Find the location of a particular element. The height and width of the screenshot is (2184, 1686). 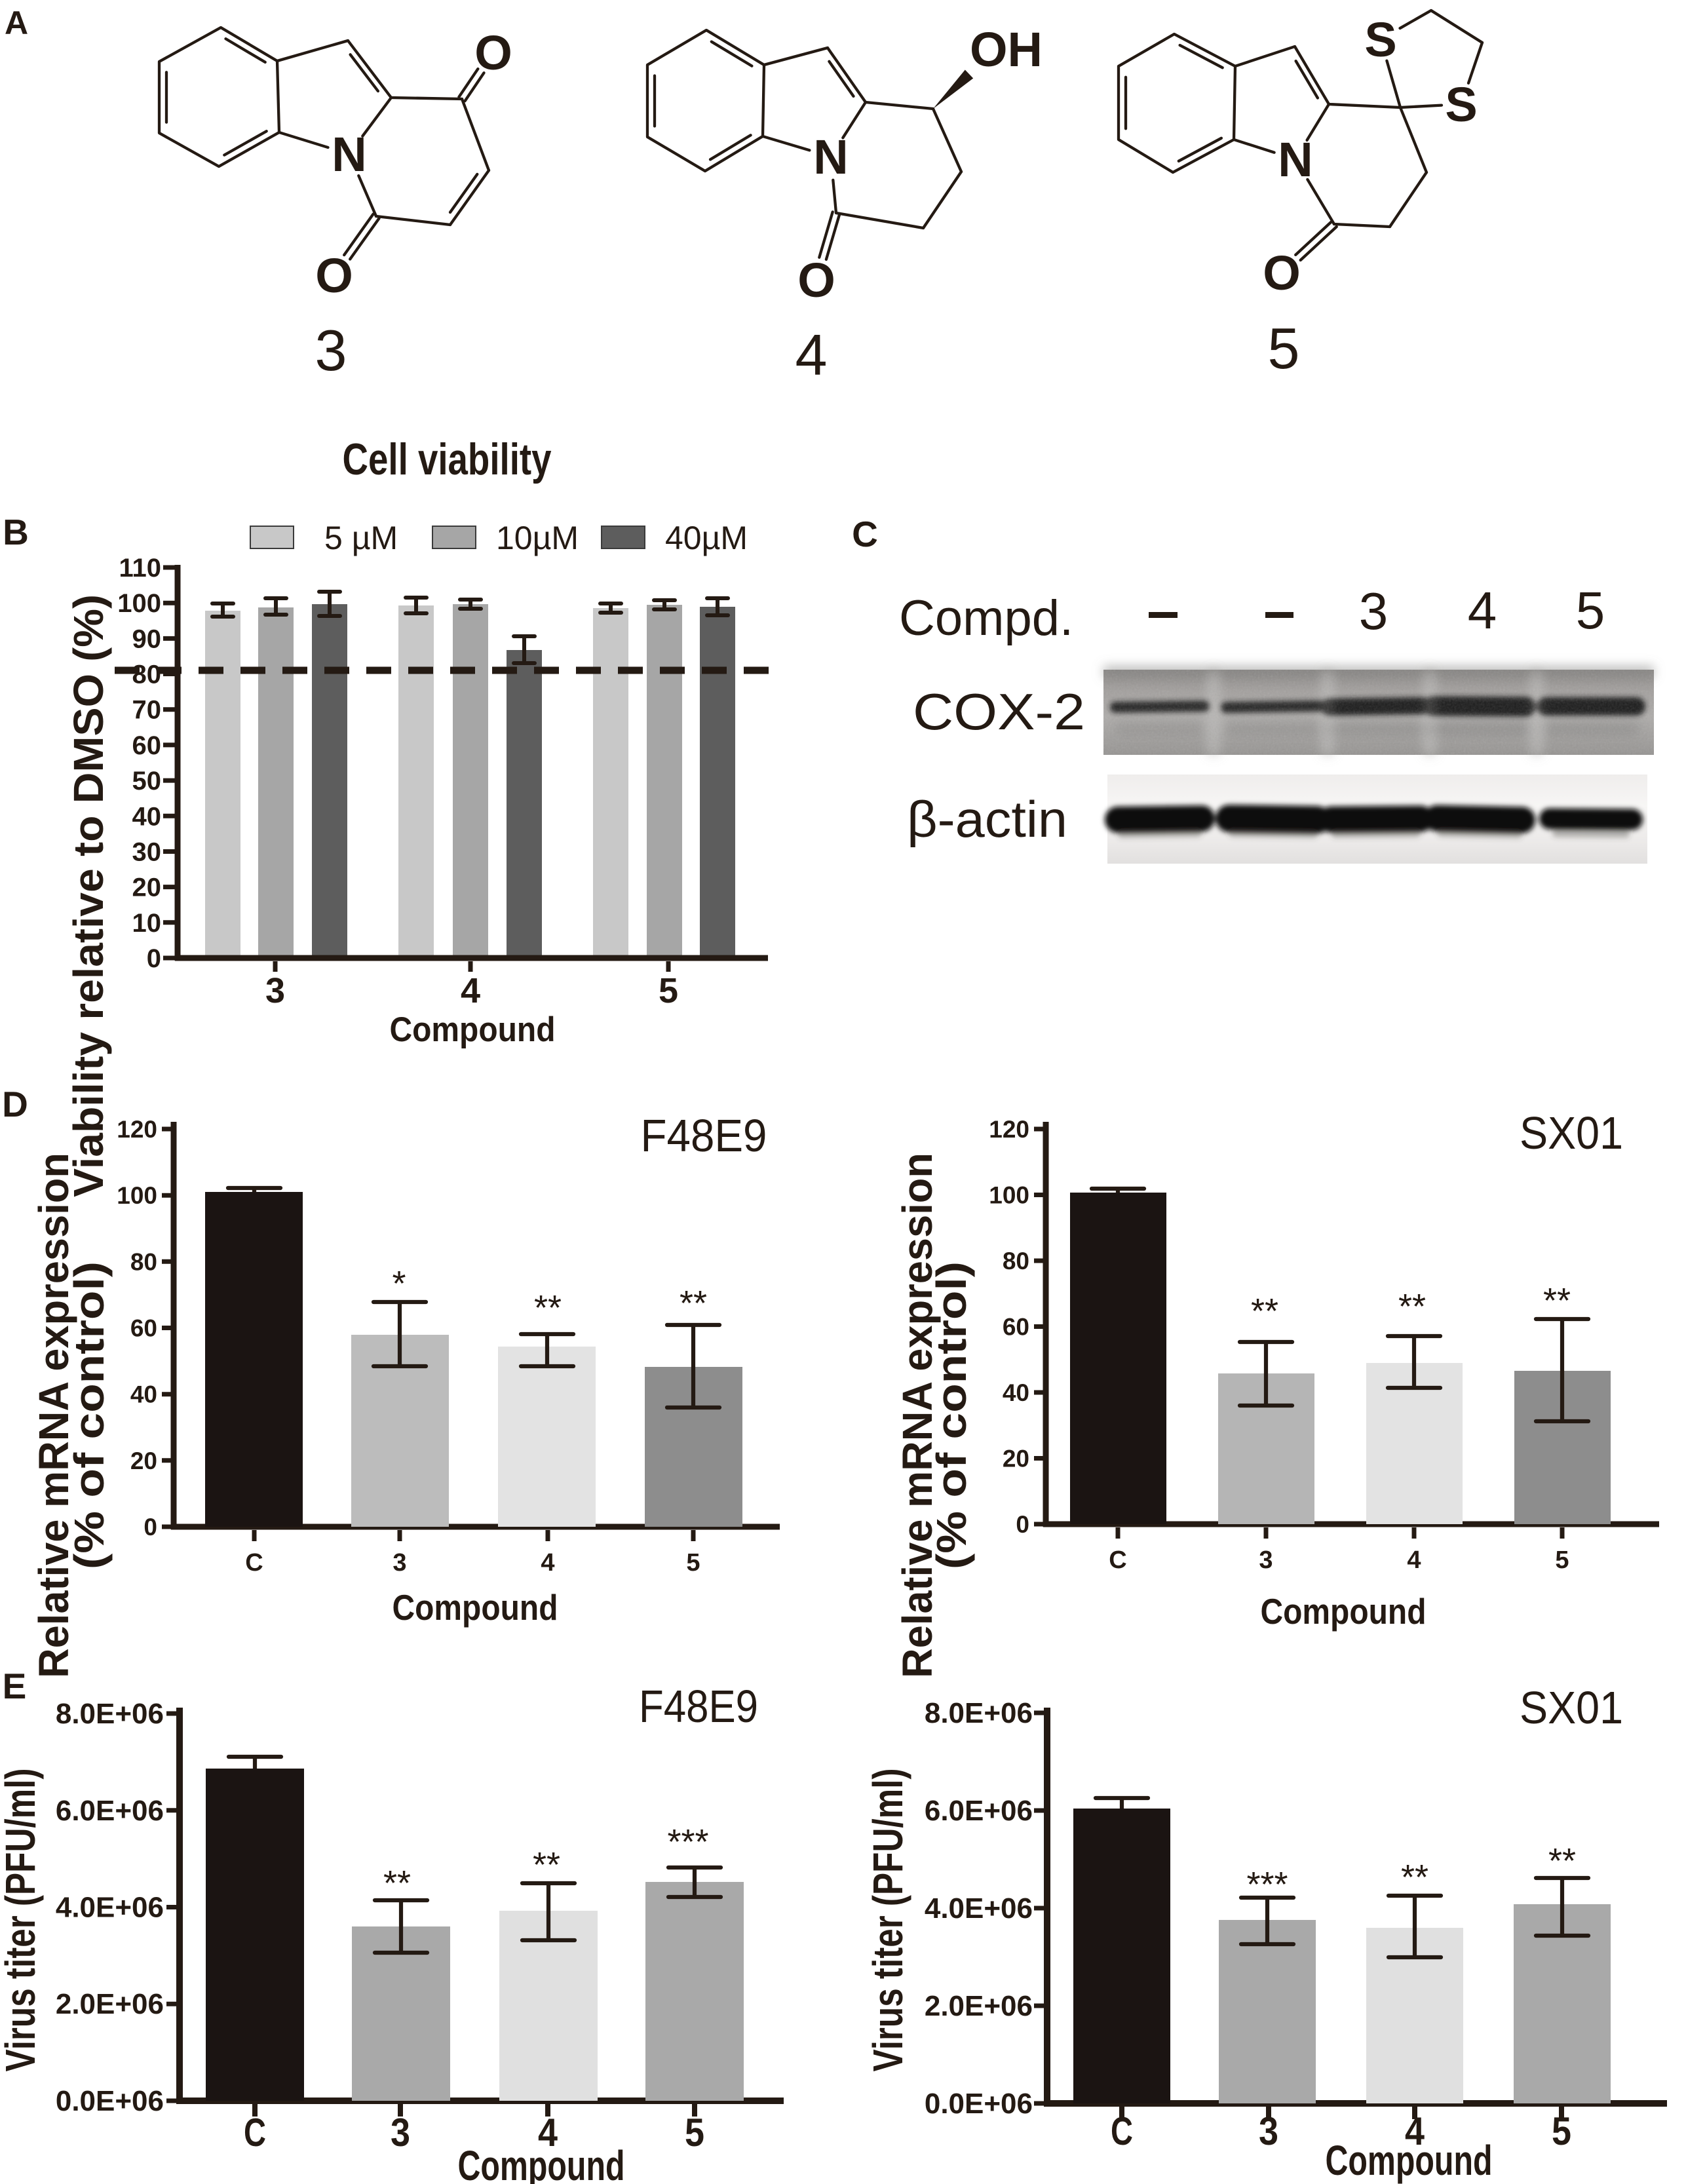

svg-text: Cell viability is located at coordinates (447, 459).